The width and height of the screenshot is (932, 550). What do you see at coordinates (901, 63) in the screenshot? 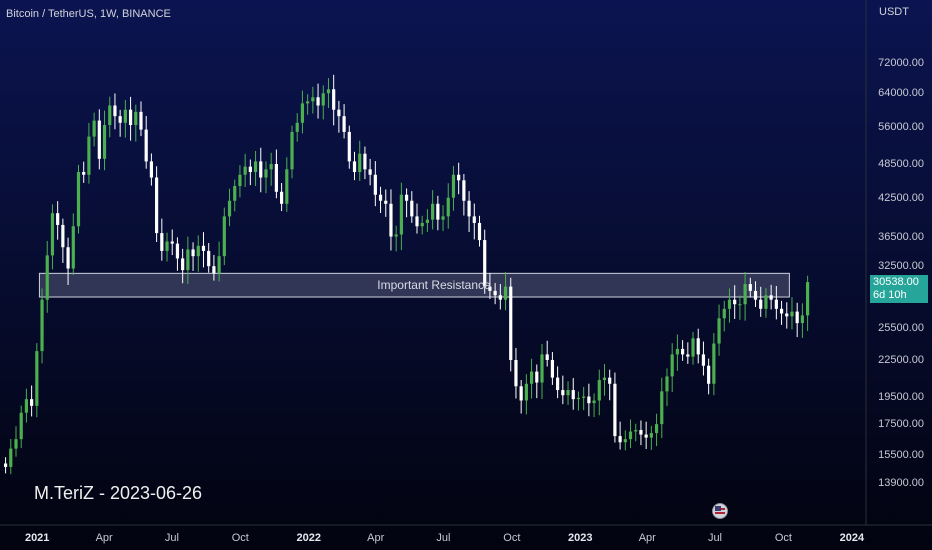
I see `y-tick-label: 72000.00` at bounding box center [901, 63].